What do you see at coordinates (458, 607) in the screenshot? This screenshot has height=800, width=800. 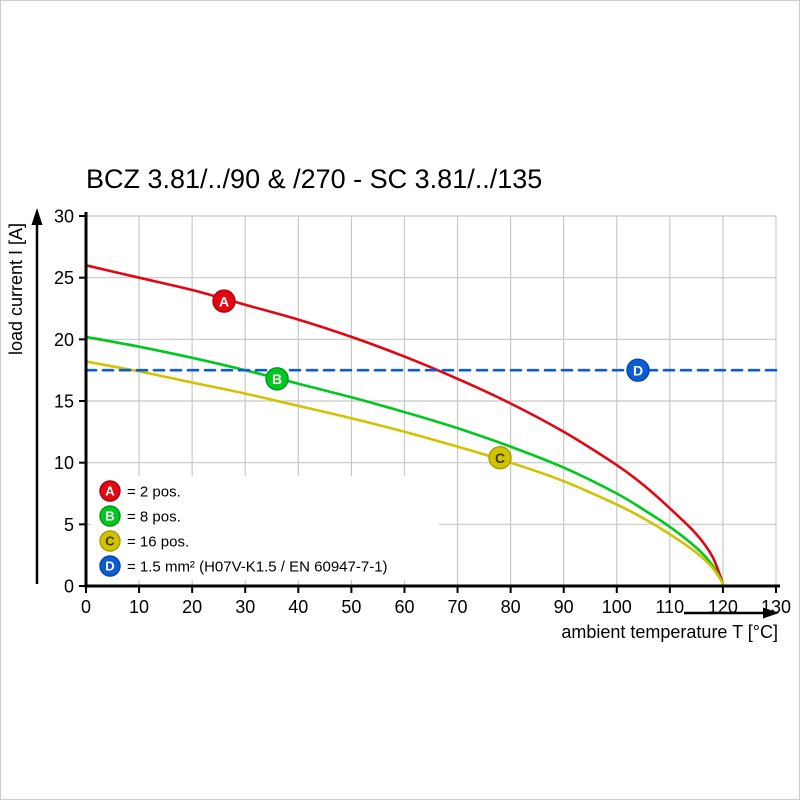 I see `x-tick-label: 70` at bounding box center [458, 607].